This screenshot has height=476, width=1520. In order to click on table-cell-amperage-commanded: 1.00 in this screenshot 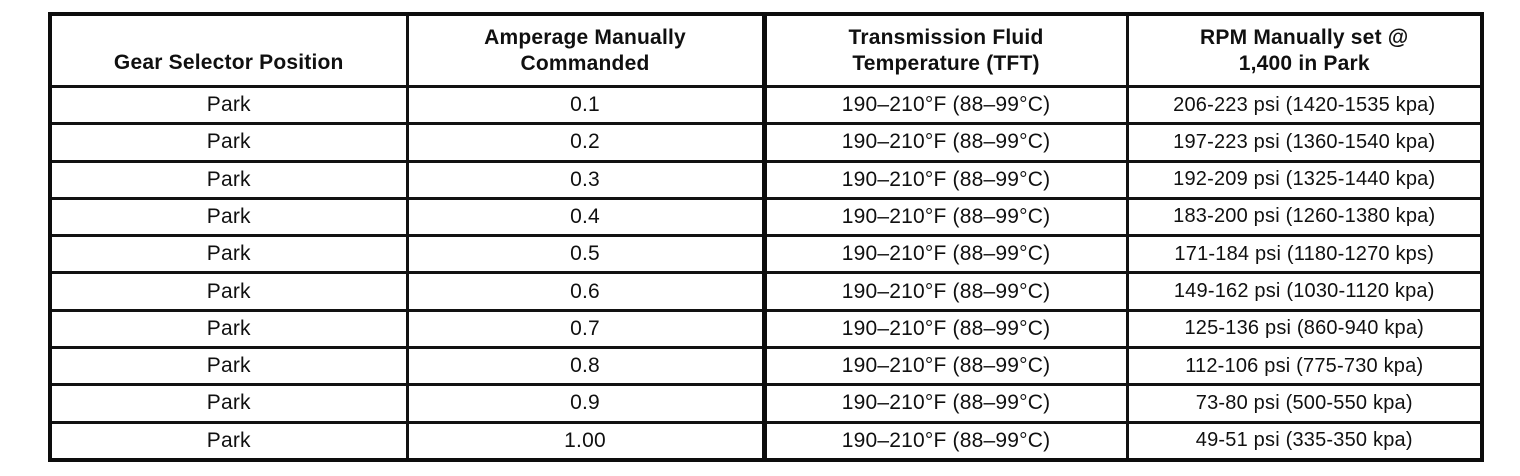, I will do `click(585, 441)`.